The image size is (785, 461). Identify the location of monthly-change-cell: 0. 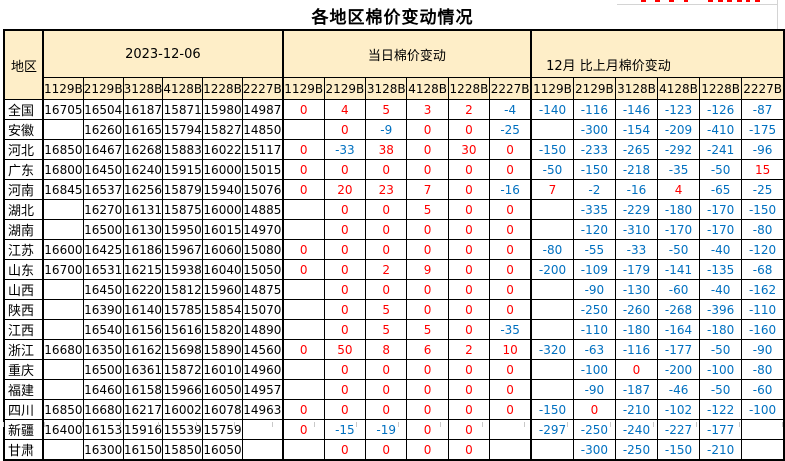
(594, 409).